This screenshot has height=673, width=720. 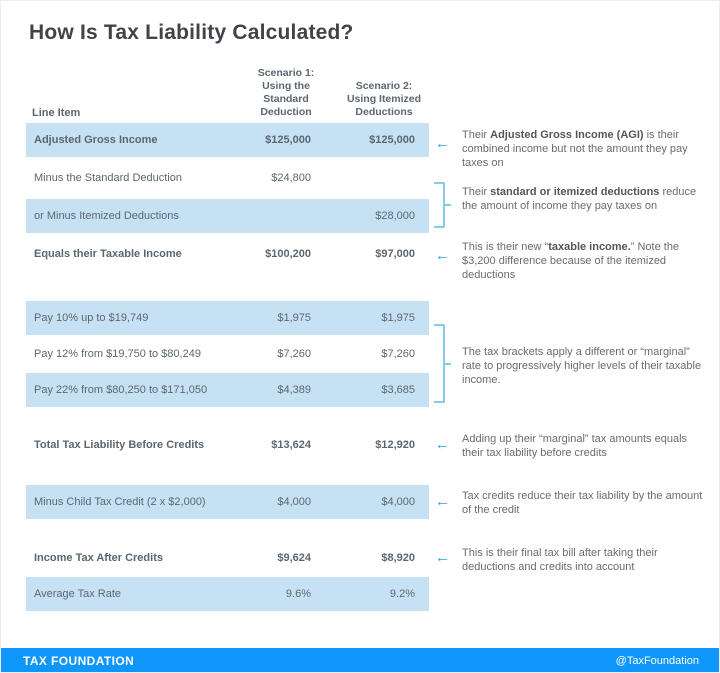 I want to click on row-value-s1: $24,800, so click(x=291, y=178).